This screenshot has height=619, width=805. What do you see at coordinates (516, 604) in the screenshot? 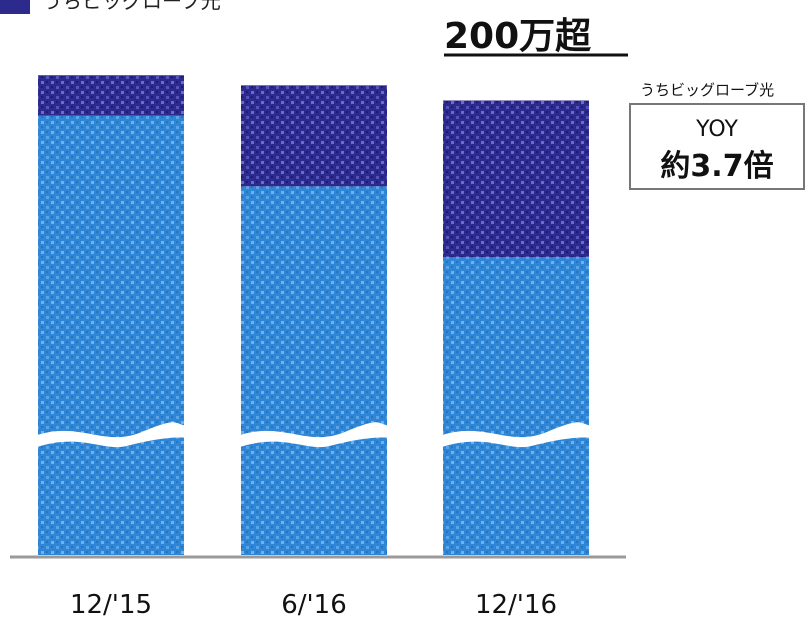
I see `x-tick-label-3: 12/'16` at bounding box center [516, 604].